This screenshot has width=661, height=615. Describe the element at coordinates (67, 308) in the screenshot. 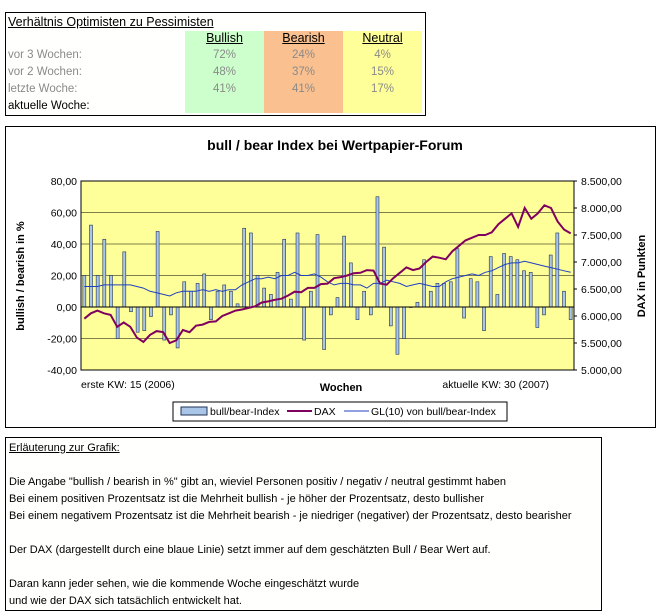

I see `y-tick-label: 0,00` at that location.